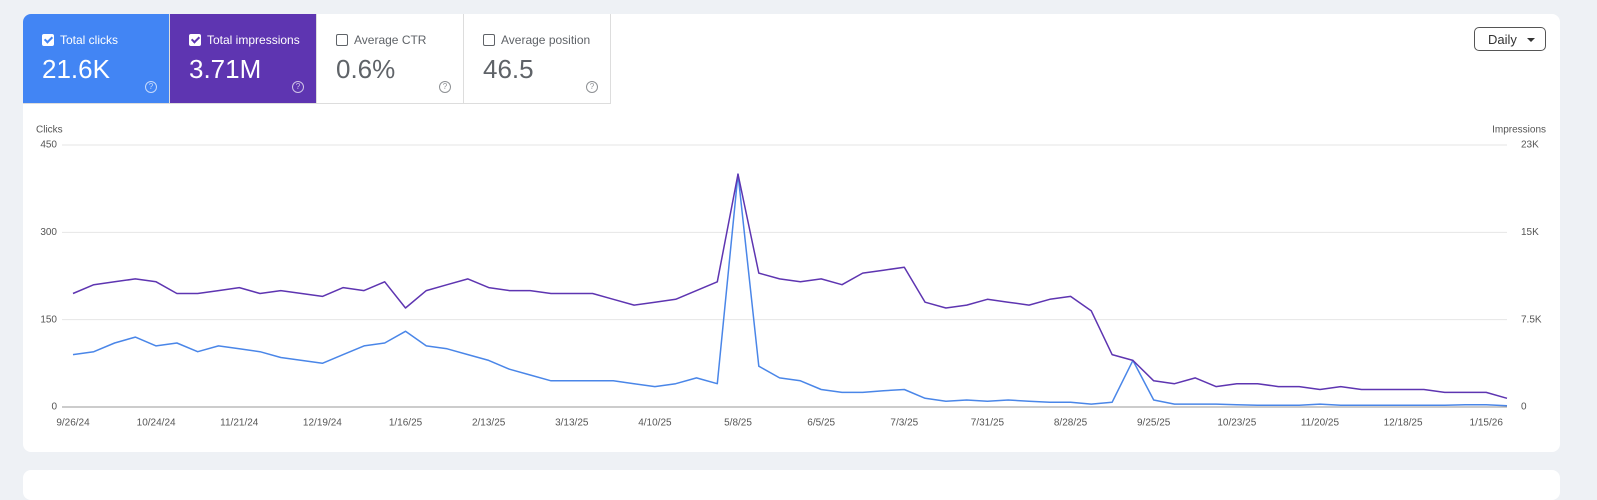  I want to click on y-tick-label: 450, so click(48, 145).